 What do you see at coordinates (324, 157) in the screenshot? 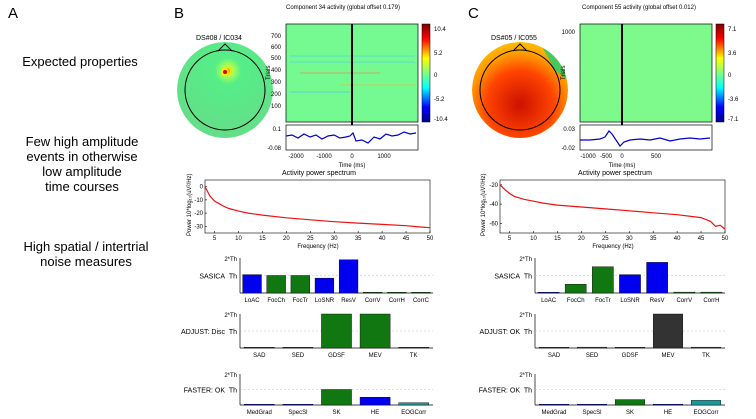
I see `time-tick: -1000` at bounding box center [324, 157].